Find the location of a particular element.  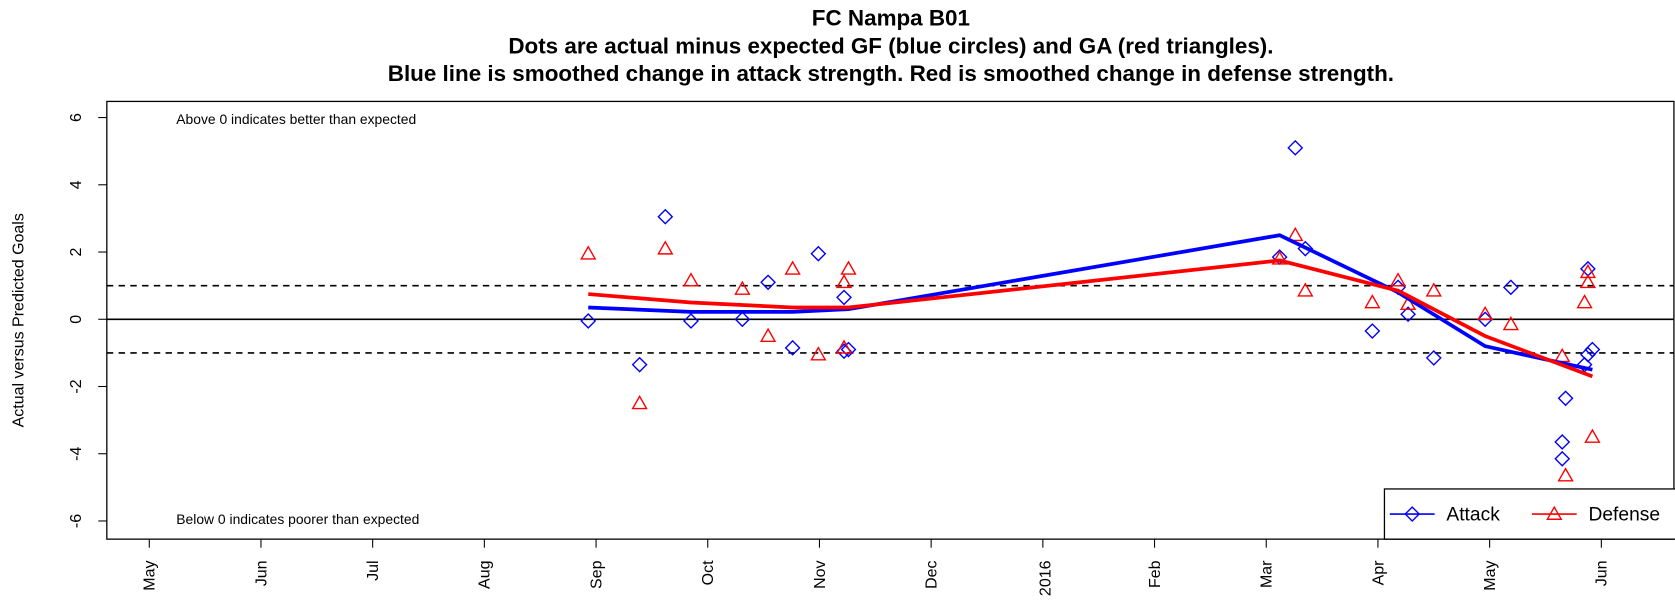

y-tick-label: 6 is located at coordinates (76, 117).